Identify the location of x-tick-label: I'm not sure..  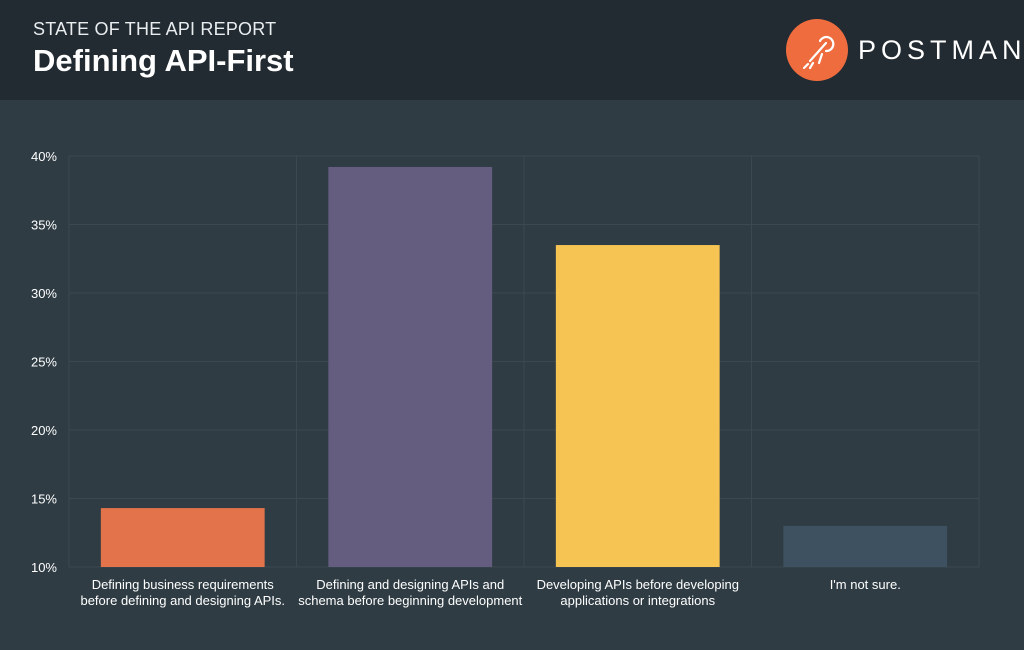
(865, 584).